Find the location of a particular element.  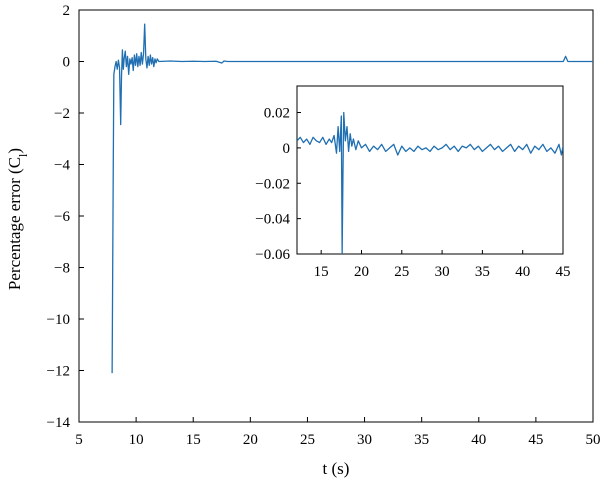

inset-y-tick-label: 0 is located at coordinates (287, 149).